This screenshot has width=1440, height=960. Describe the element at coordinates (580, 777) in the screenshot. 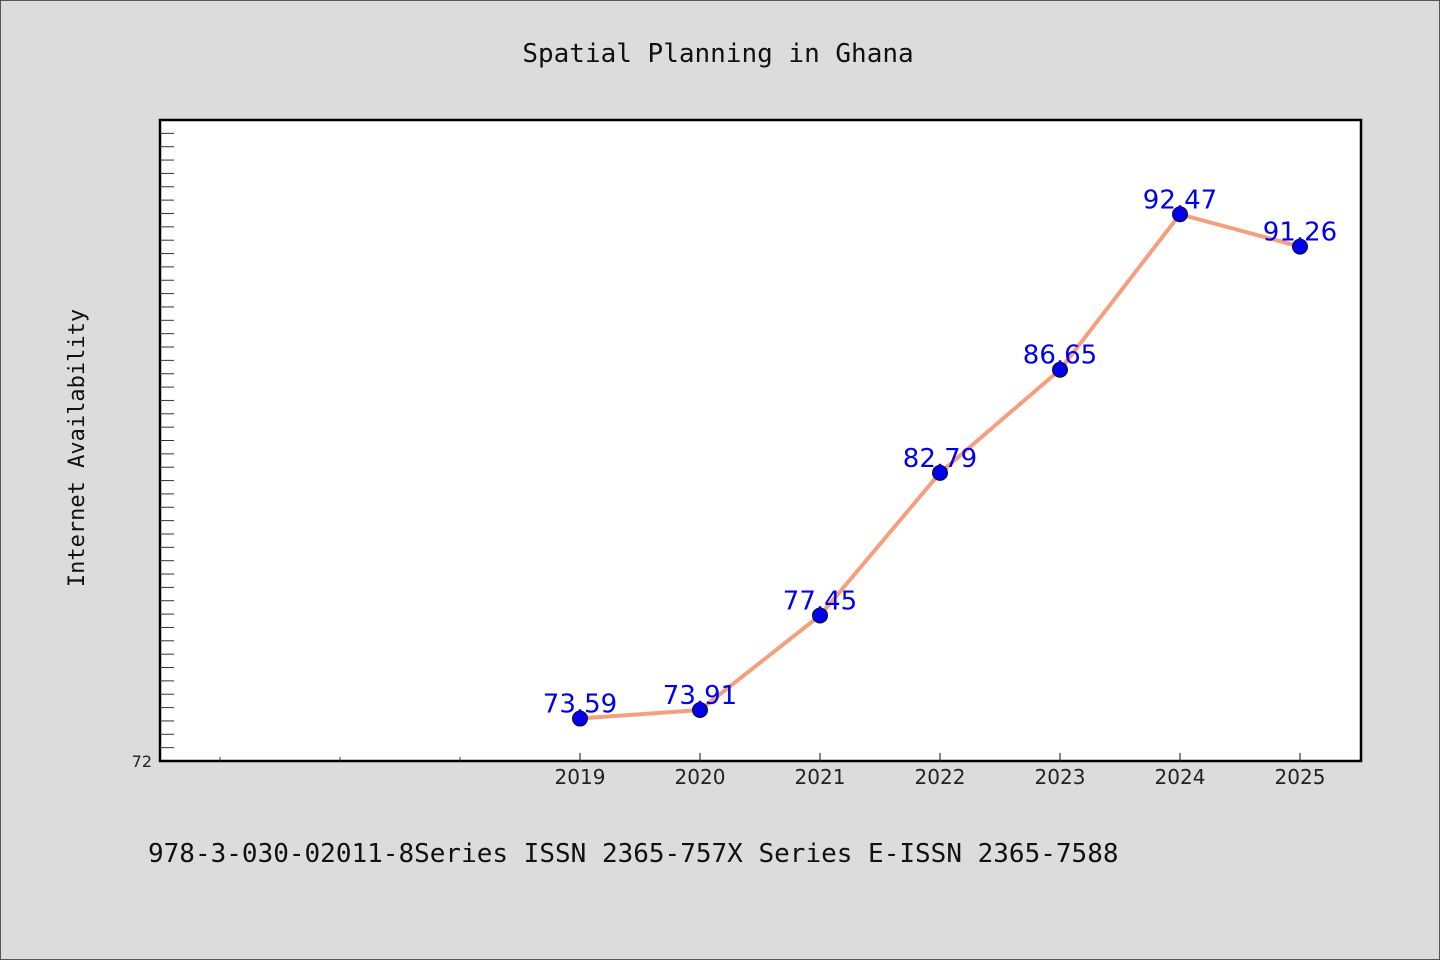

I see `x-tick-label: 2019` at that location.